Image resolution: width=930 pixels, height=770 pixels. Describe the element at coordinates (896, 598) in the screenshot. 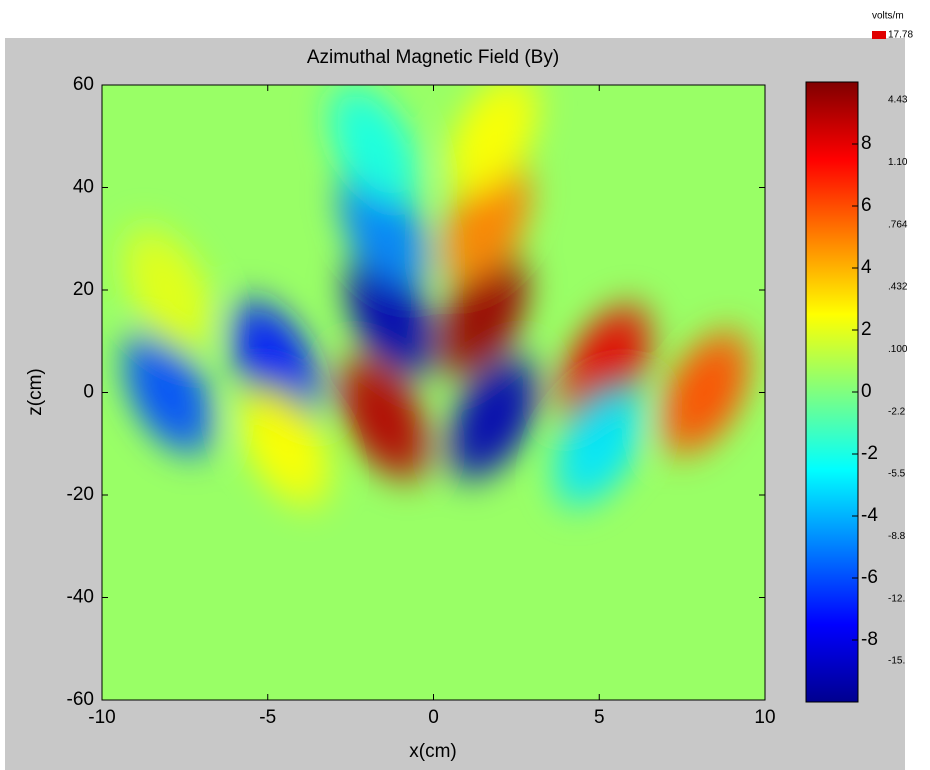

I see `side-legend-label: -12.` at that location.